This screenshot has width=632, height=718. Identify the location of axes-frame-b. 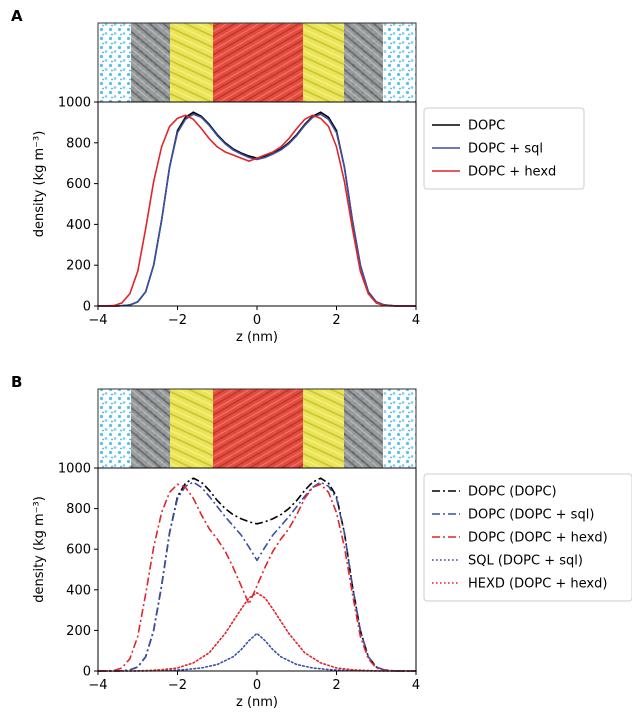
(257, 569).